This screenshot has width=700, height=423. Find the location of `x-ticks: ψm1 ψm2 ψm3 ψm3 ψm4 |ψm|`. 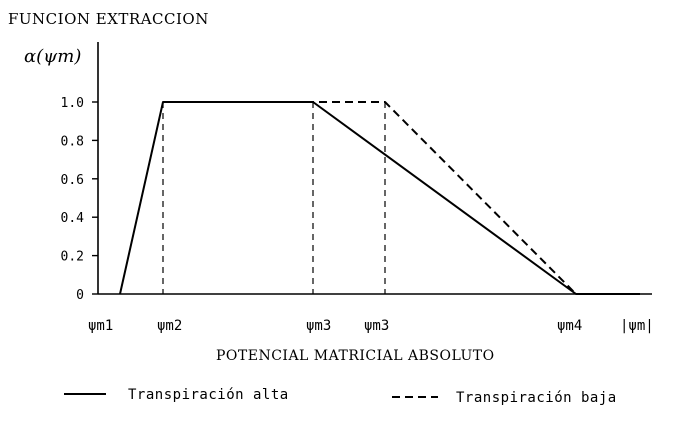

x-ticks: ψm1 ψm2 ψm3 ψm3 ψm4 |ψm| is located at coordinates (371, 326).